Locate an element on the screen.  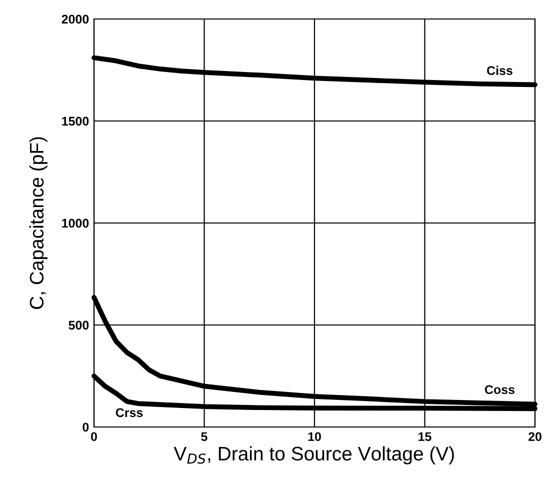
y-tick-label: 1000 is located at coordinates (75, 223).